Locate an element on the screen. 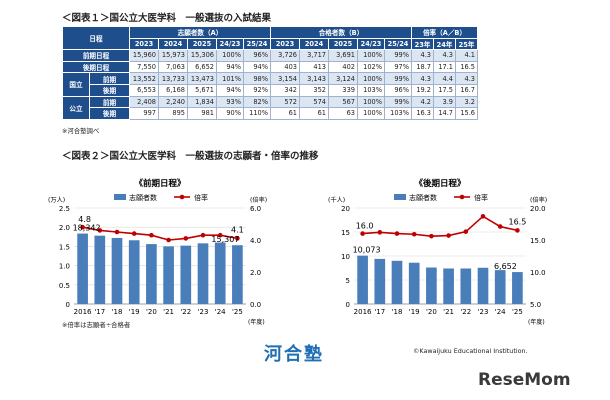 The width and height of the screenshot is (610, 400). y2-tick-label: 15.0 is located at coordinates (538, 241).